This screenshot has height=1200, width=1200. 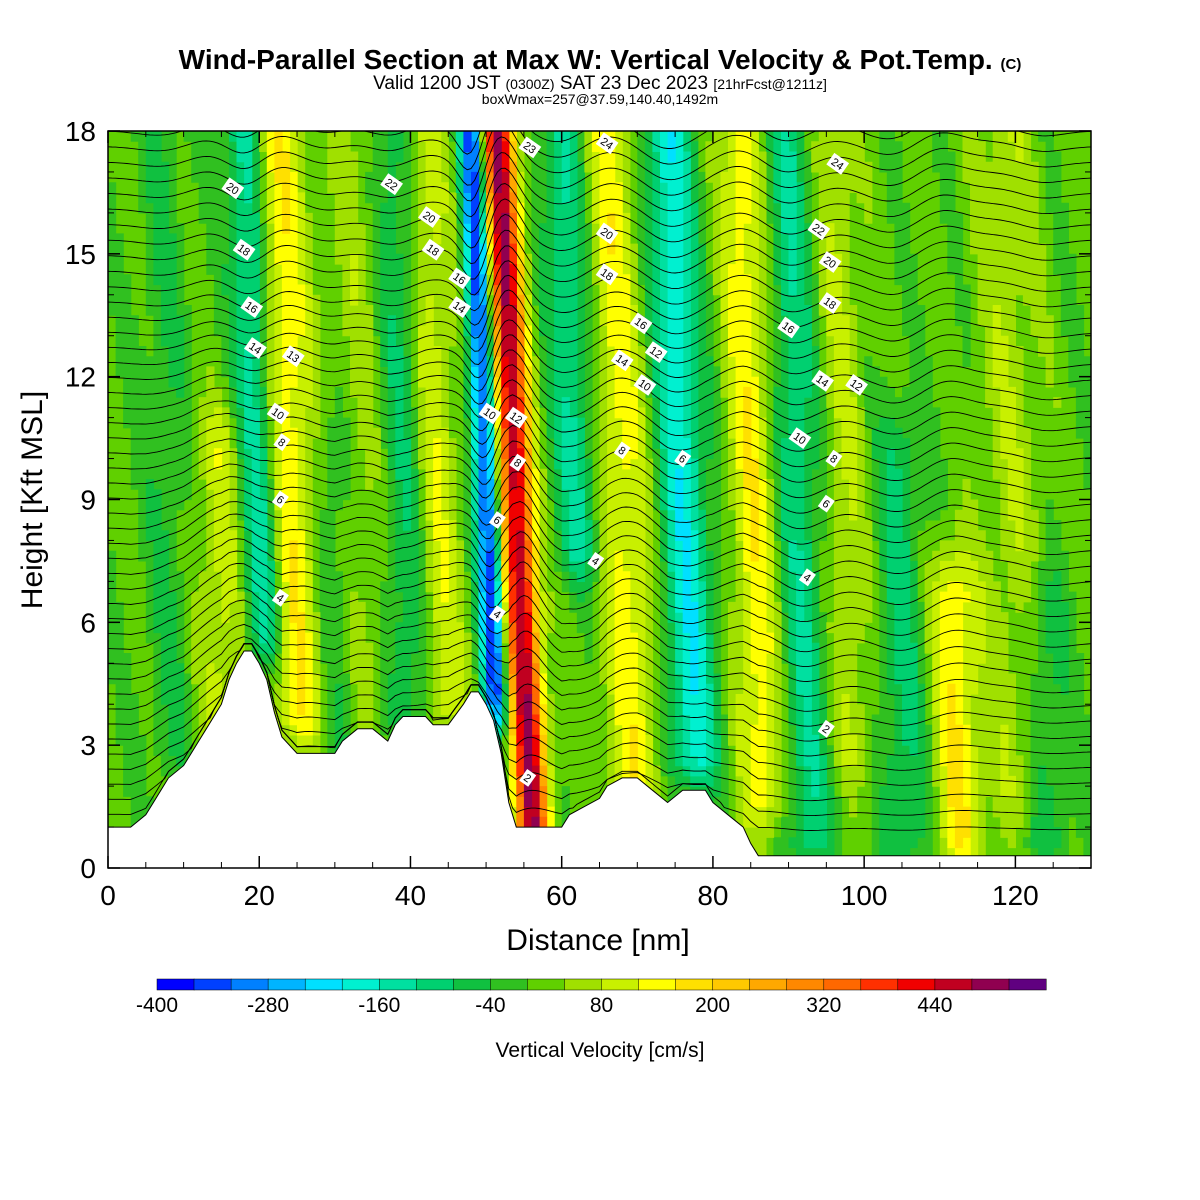 What do you see at coordinates (80, 254) in the screenshot?
I see `y-tick-label: 15` at bounding box center [80, 254].